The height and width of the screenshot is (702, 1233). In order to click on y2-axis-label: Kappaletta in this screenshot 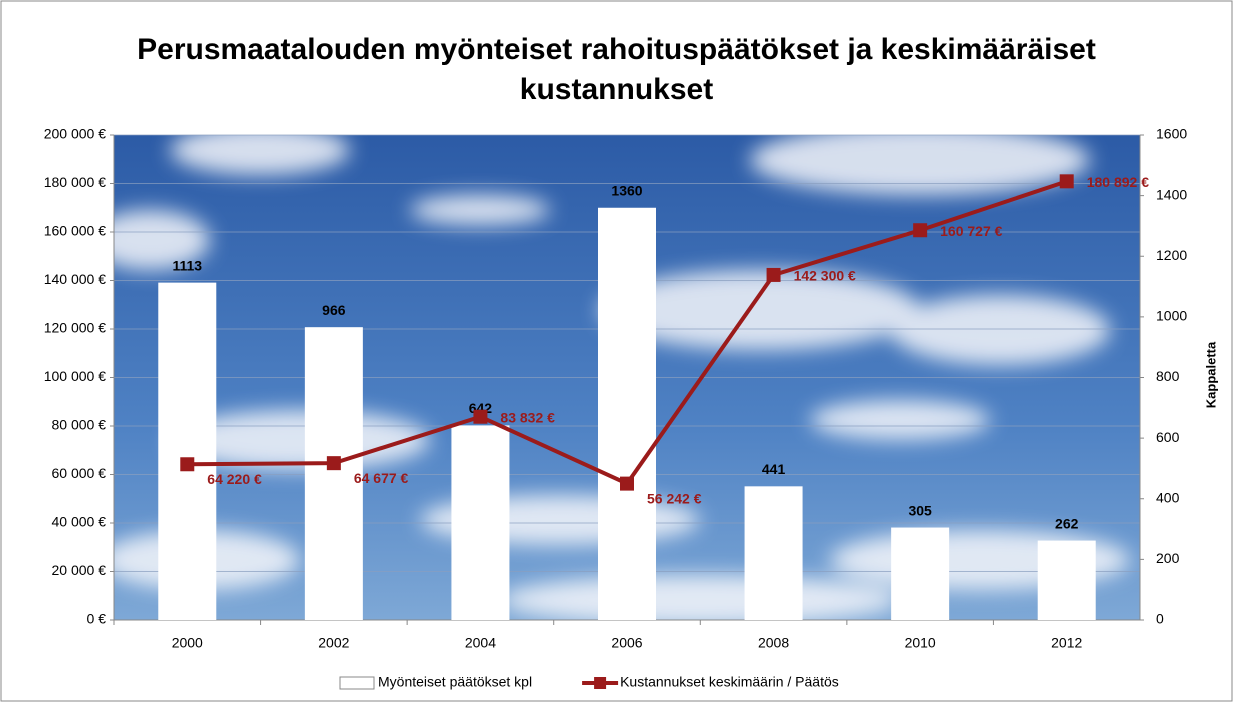, I will do `click(1210, 374)`.